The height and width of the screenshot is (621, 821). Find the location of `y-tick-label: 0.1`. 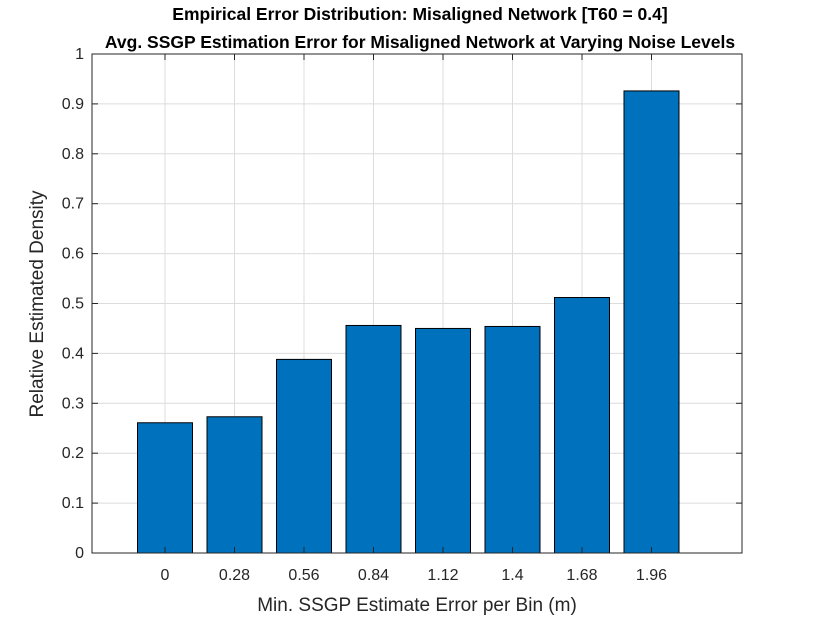

y-tick-label: 0.1 is located at coordinates (73, 503).